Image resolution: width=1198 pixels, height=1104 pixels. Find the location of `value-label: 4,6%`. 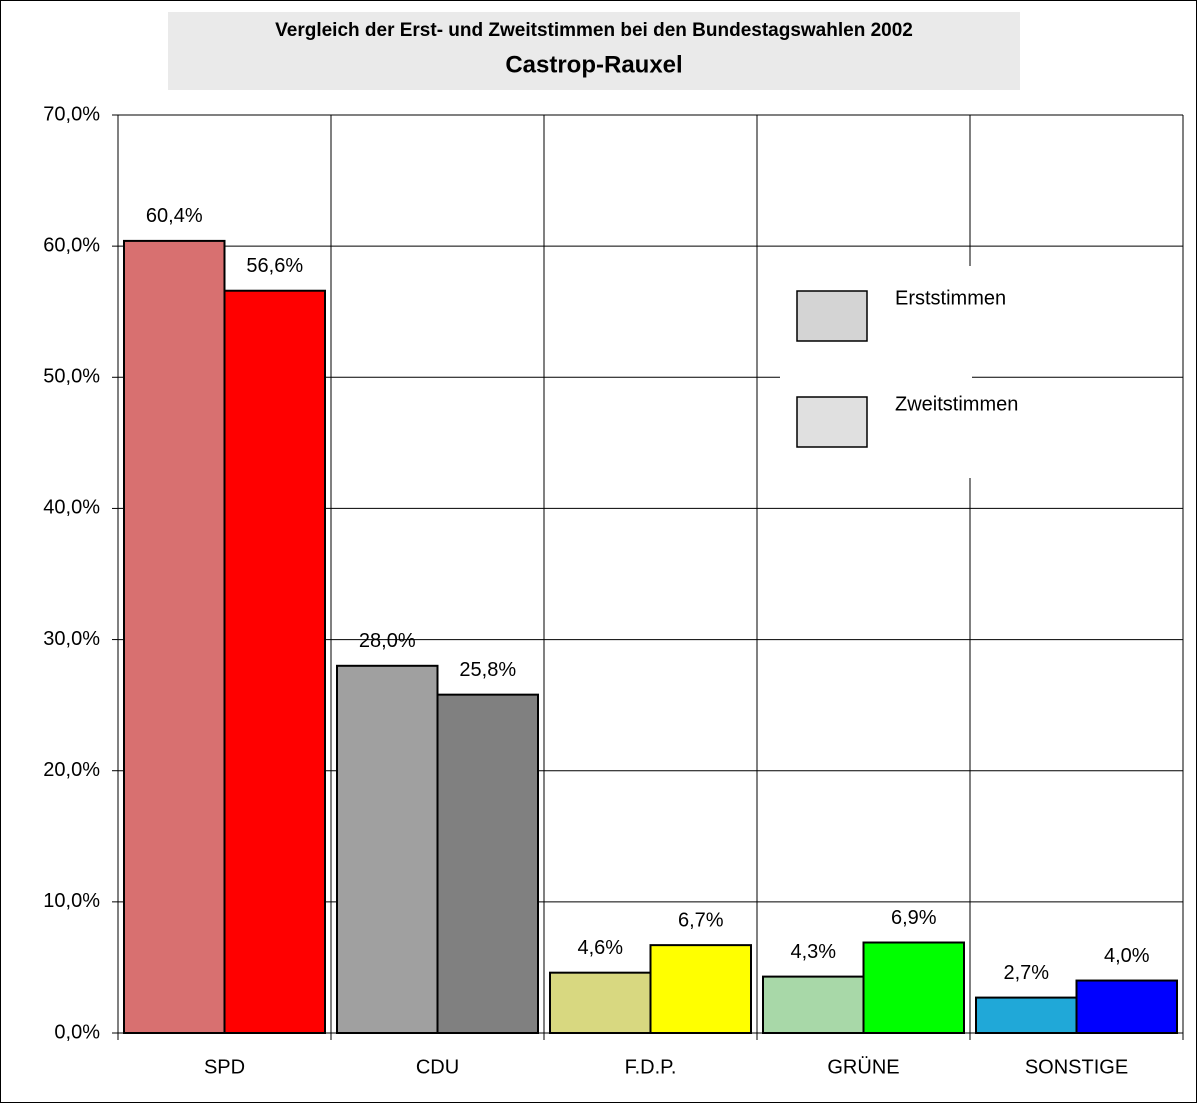

value-label: 4,6% is located at coordinates (600, 948).